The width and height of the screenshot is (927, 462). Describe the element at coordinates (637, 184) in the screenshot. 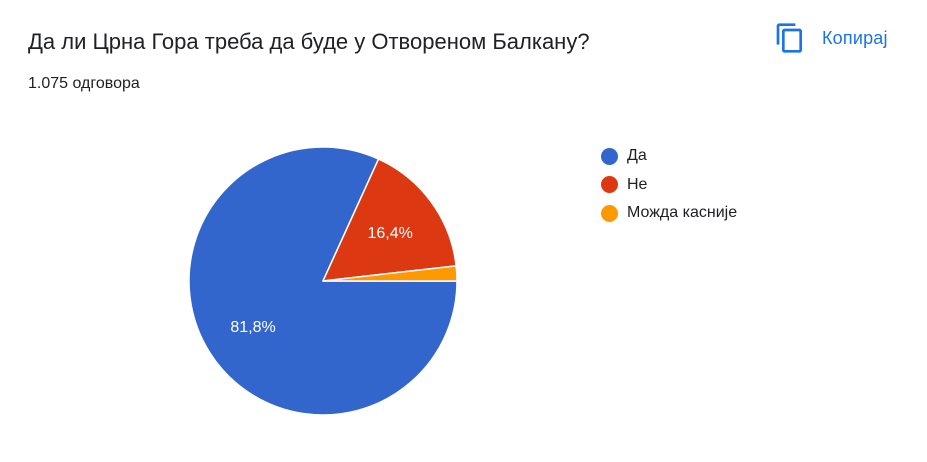

I see `legend-label: Не` at that location.